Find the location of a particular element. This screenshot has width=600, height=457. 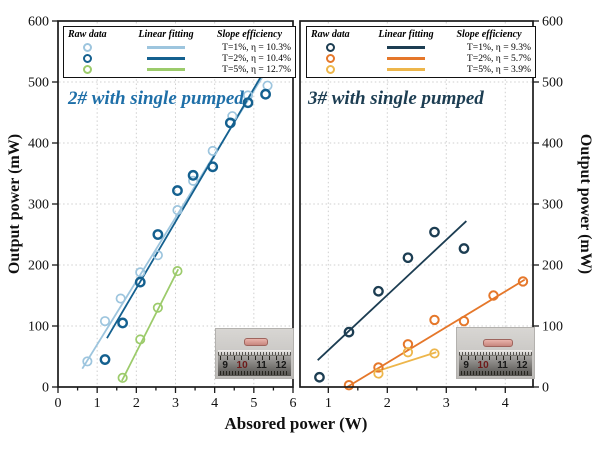

legend-entry: T=5%, η = 3.9% is located at coordinates (498, 69).